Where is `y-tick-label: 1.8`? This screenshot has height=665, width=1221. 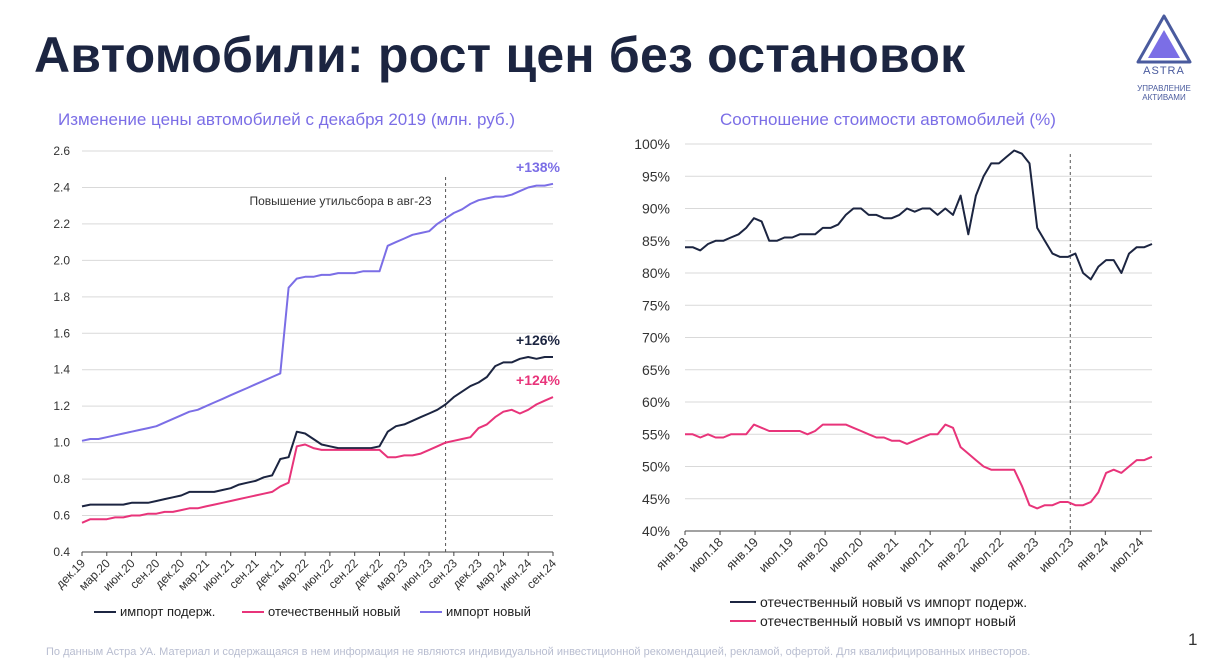
y-tick-label: 1.8 is located at coordinates (61, 297).